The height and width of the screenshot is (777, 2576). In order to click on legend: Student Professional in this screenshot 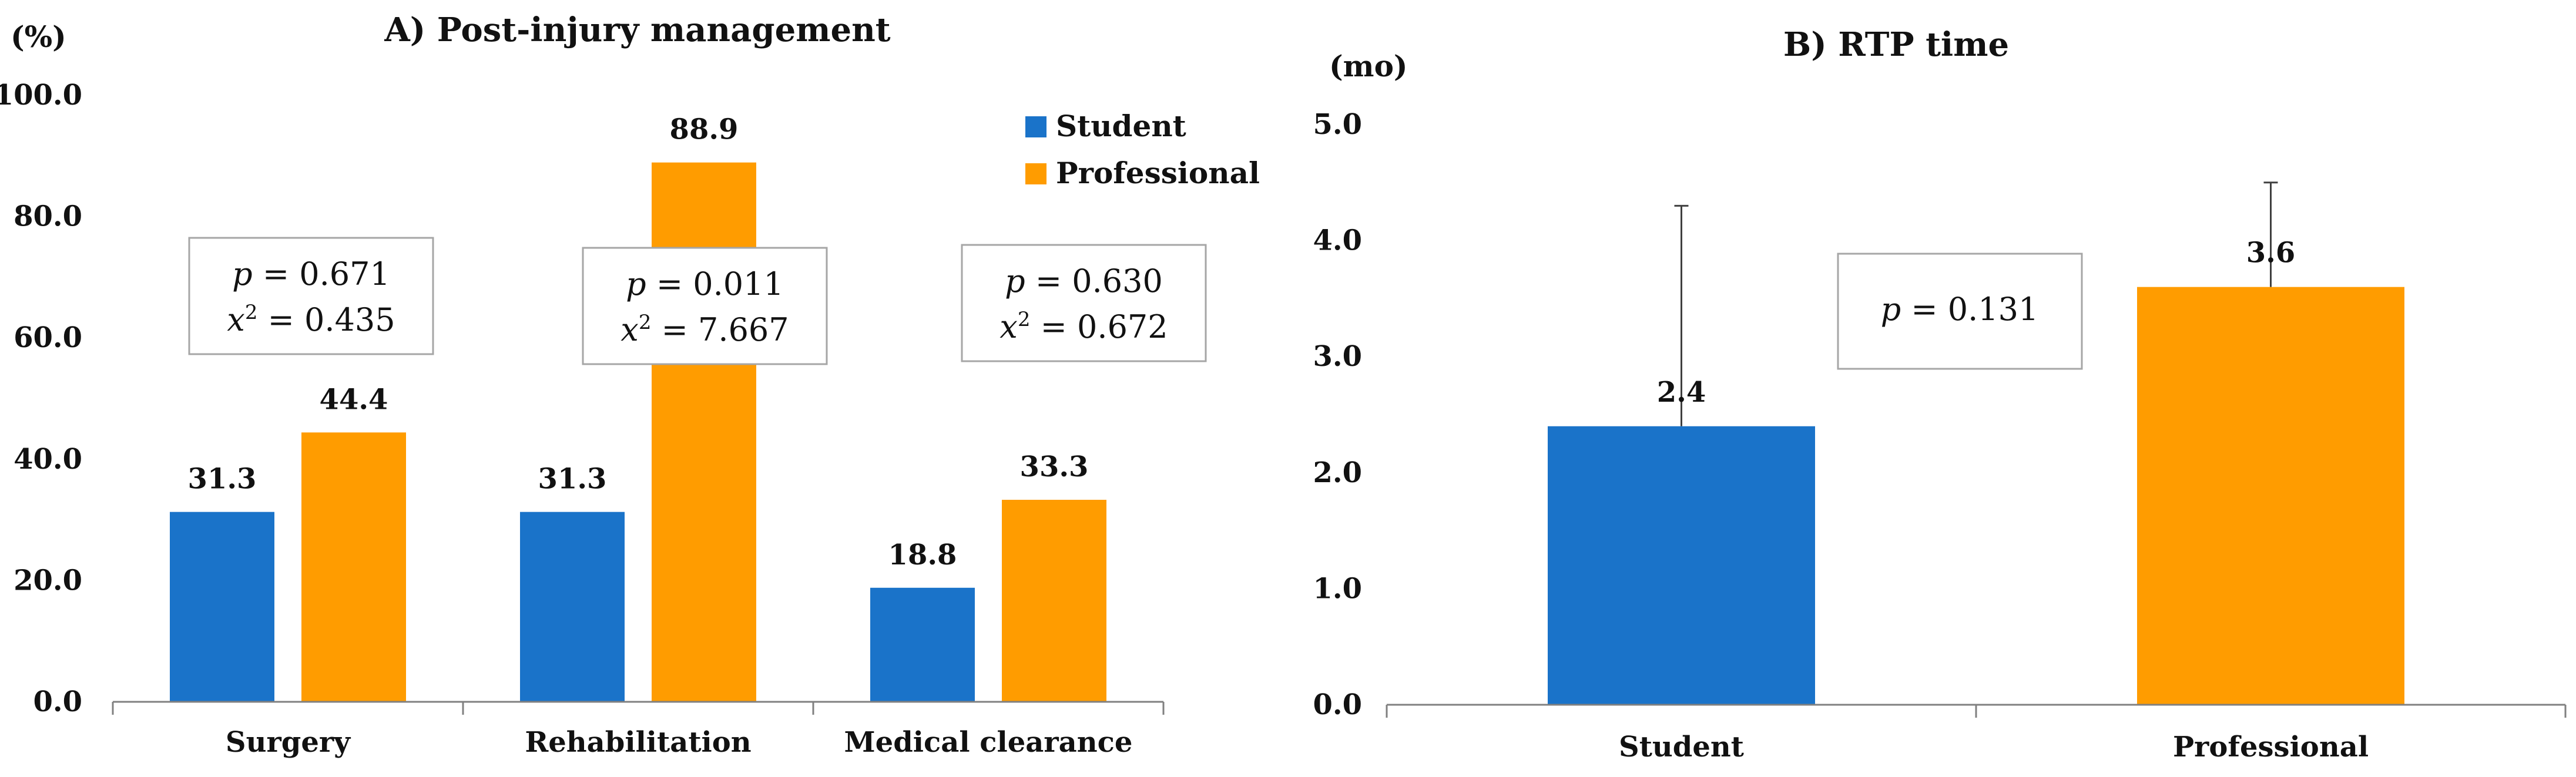, I will do `click(1143, 149)`.